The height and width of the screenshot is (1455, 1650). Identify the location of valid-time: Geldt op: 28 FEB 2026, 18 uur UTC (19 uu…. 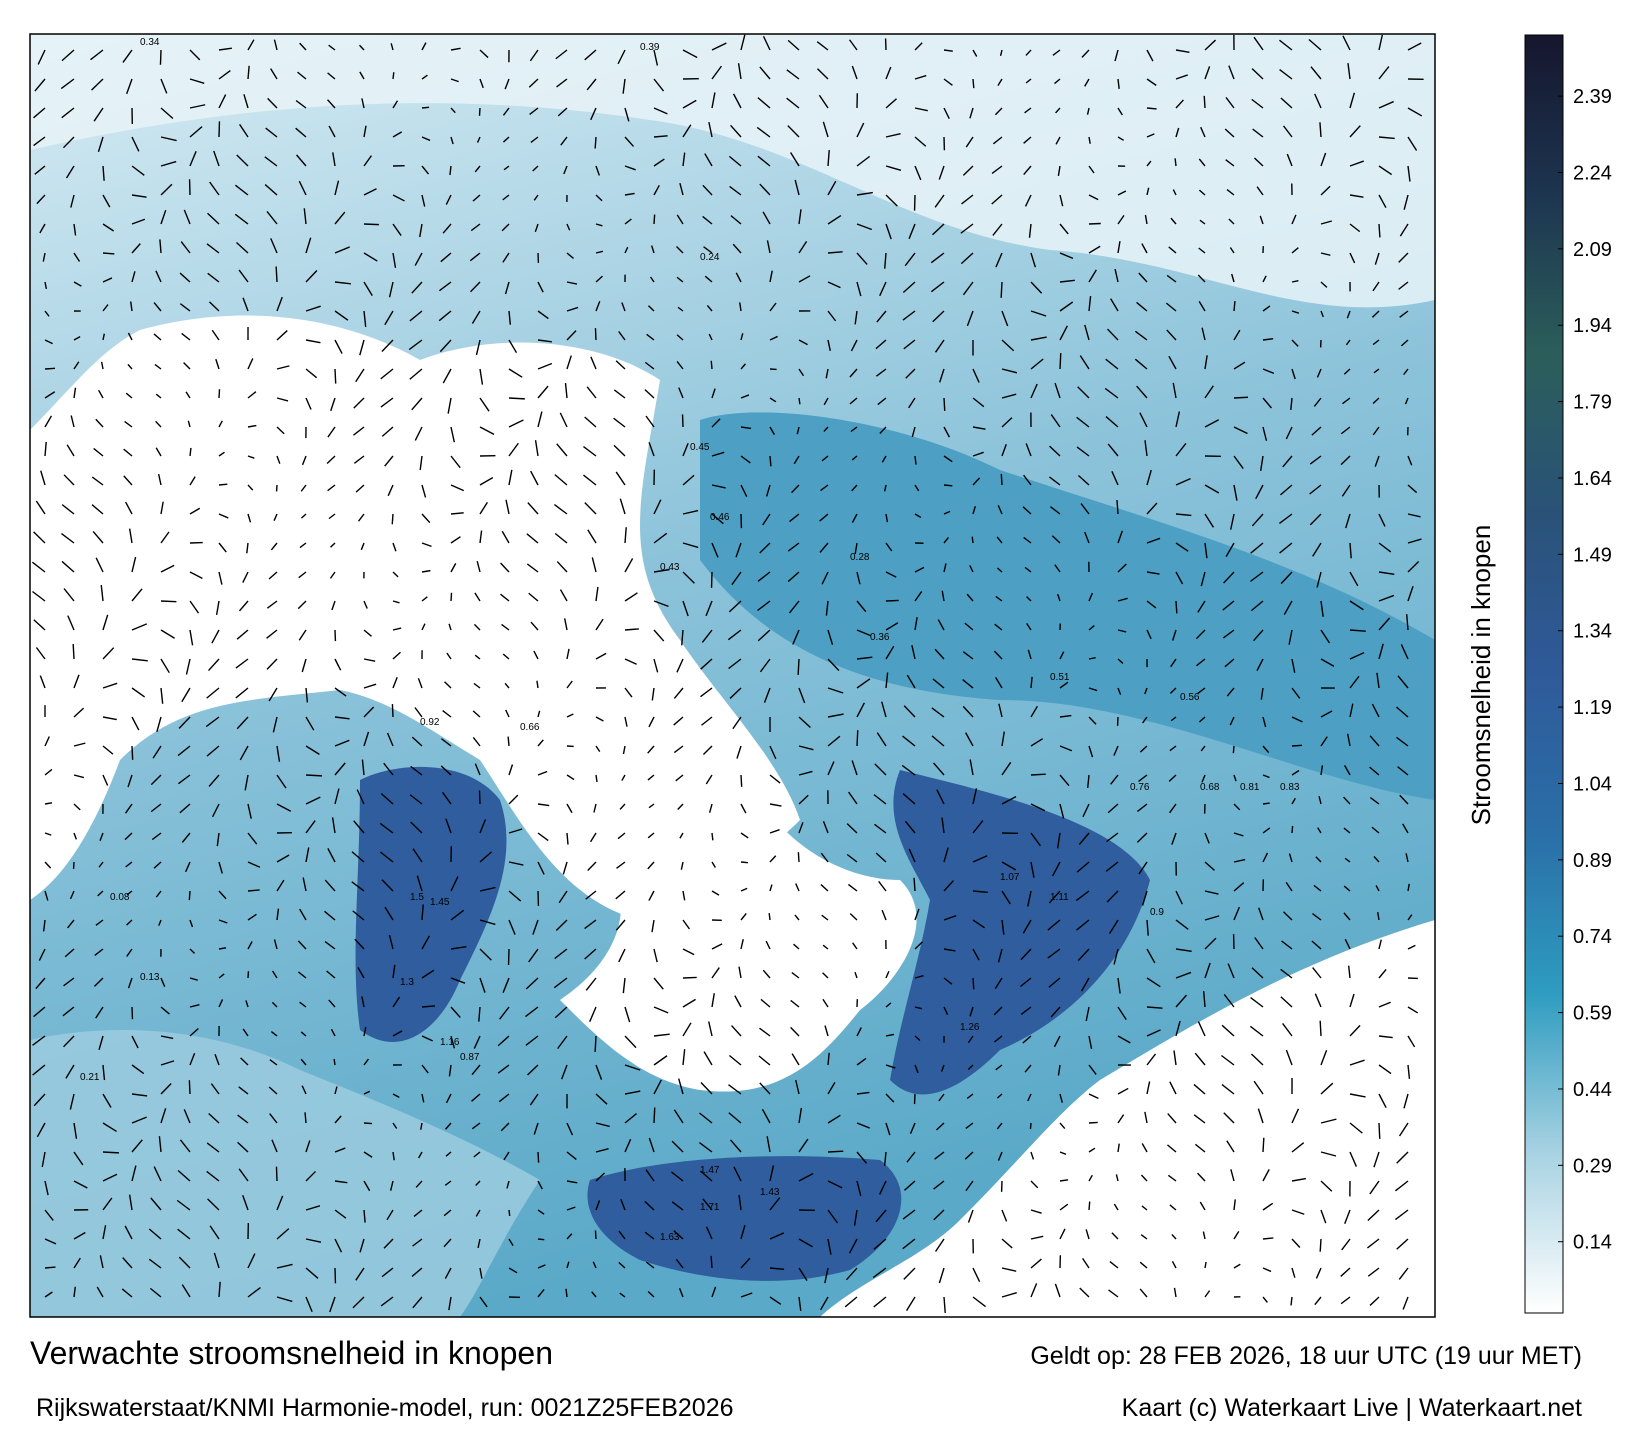
(1306, 1356).